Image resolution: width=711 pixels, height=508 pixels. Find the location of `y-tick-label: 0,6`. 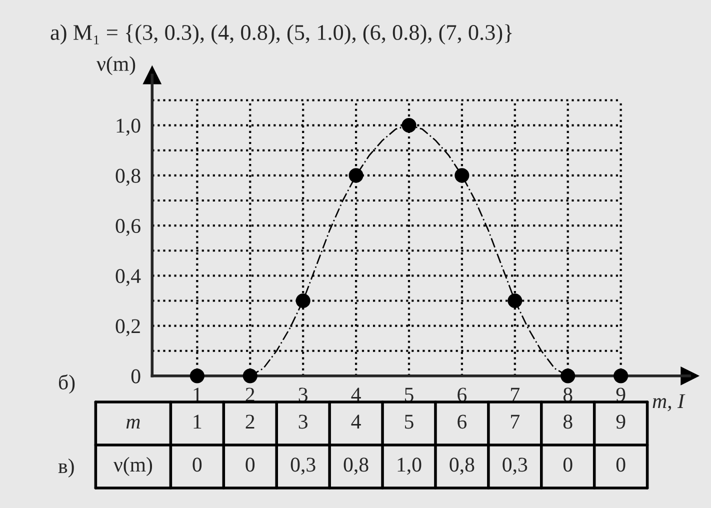

y-tick-label: 0,6 is located at coordinates (128, 227).